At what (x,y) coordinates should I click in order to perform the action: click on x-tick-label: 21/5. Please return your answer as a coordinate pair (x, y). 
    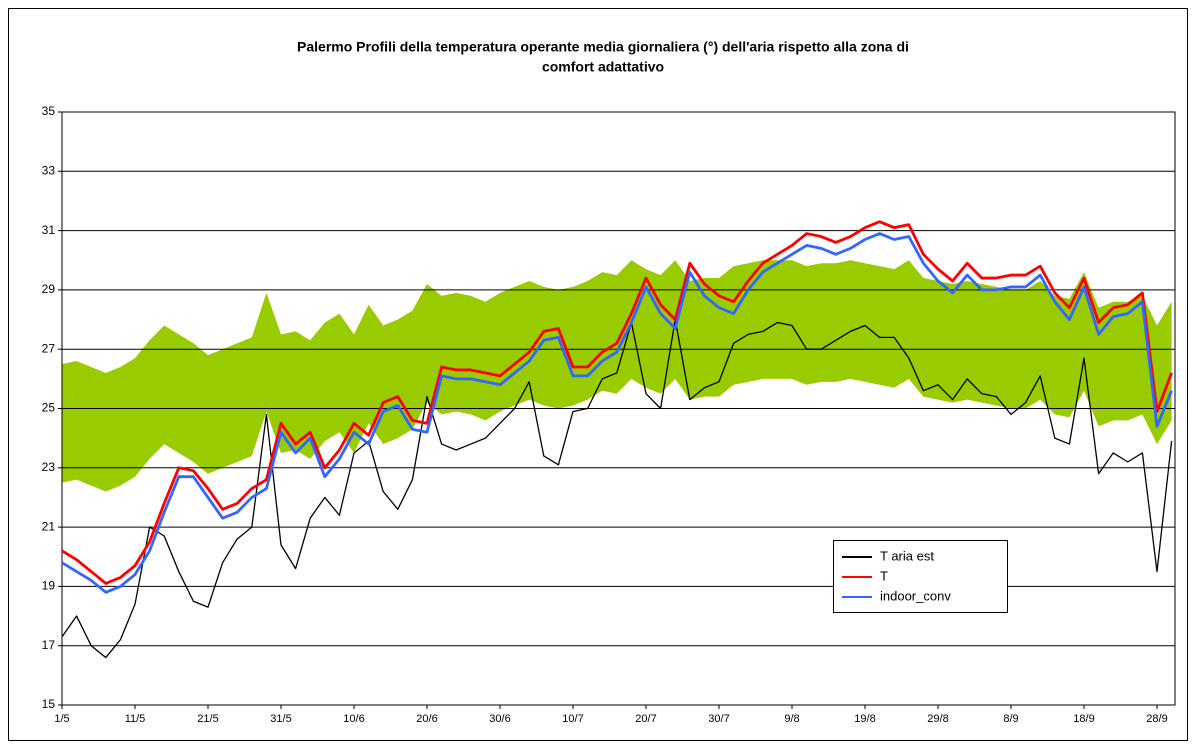
    Looking at the image, I should click on (207, 719).